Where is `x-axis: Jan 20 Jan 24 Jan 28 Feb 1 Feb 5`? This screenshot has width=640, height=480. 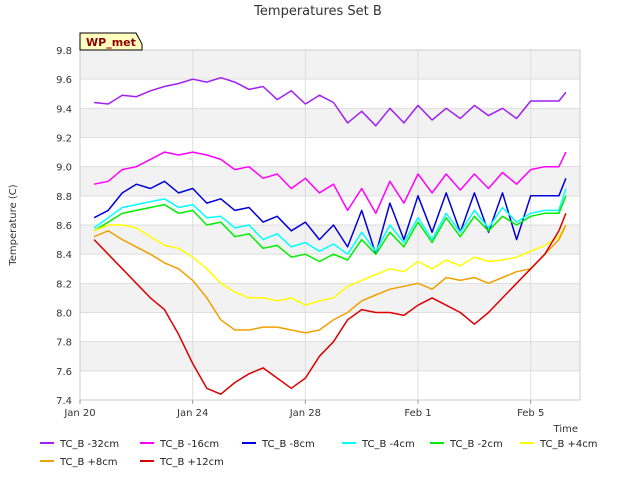 x-axis: Jan 20 Jan 24 Jan 28 Feb 1 Feb 5 is located at coordinates (303, 409).